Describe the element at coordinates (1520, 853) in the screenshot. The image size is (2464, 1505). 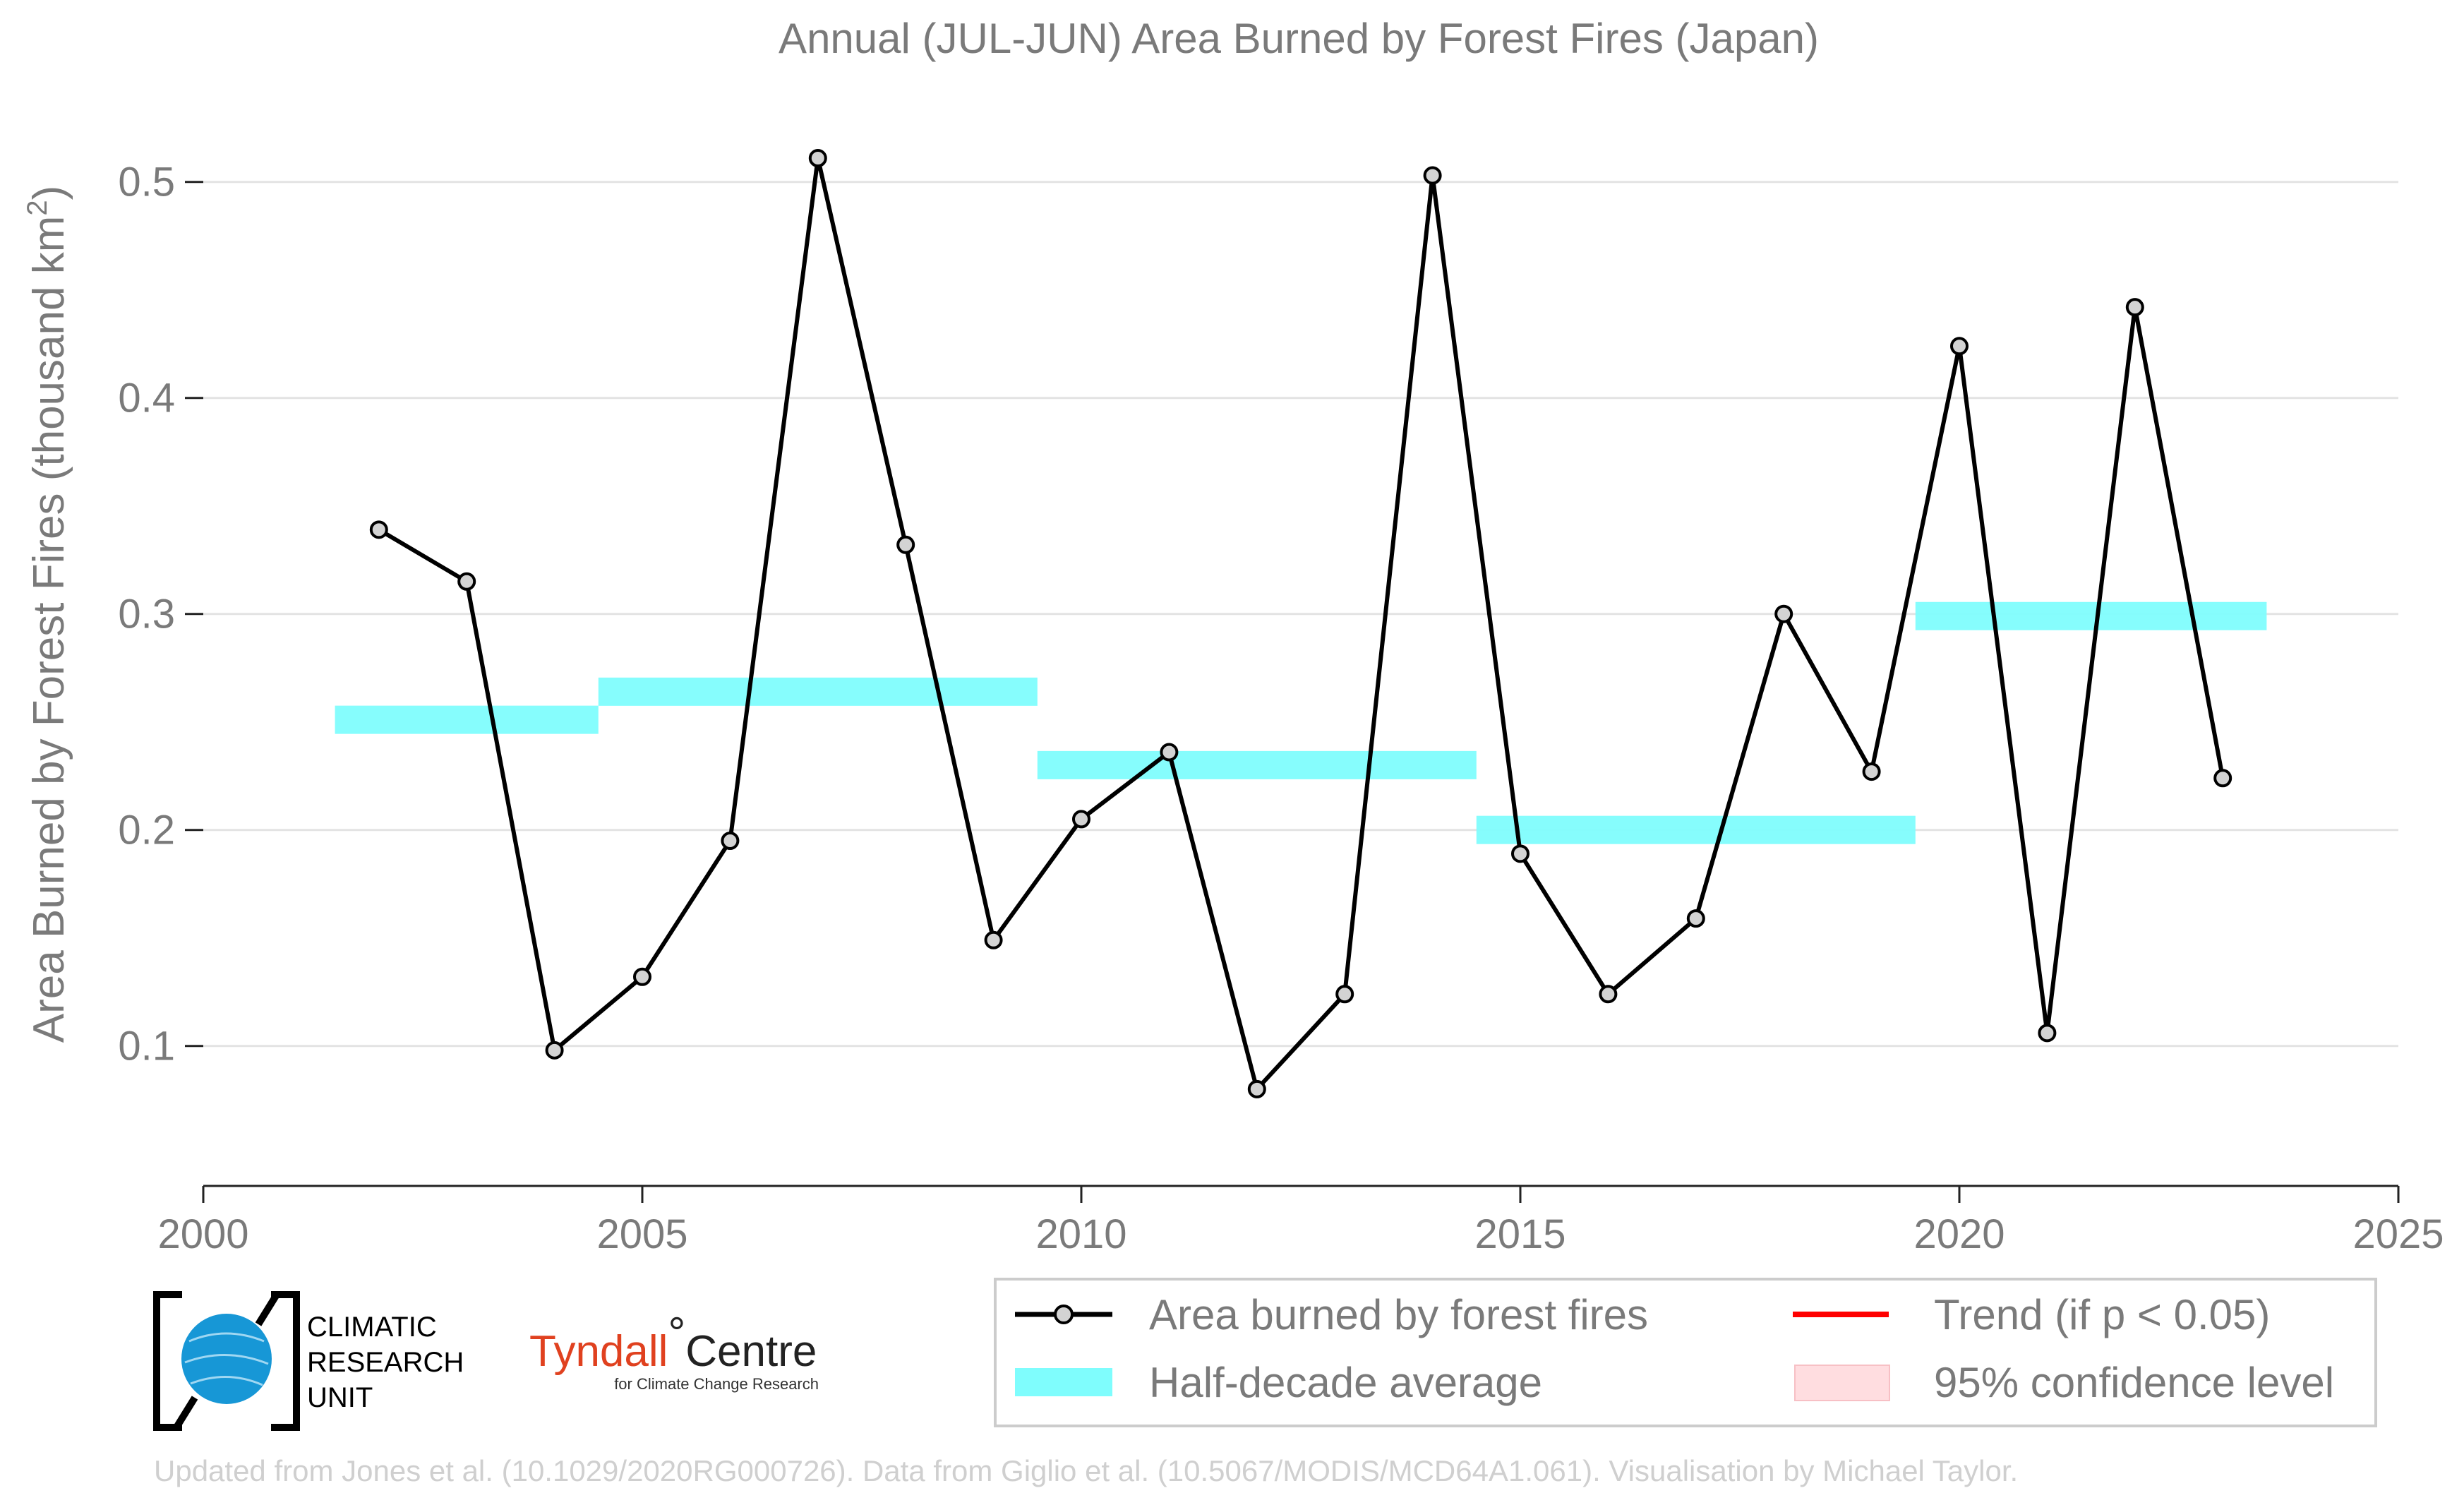
I see `data-point-2015` at that location.